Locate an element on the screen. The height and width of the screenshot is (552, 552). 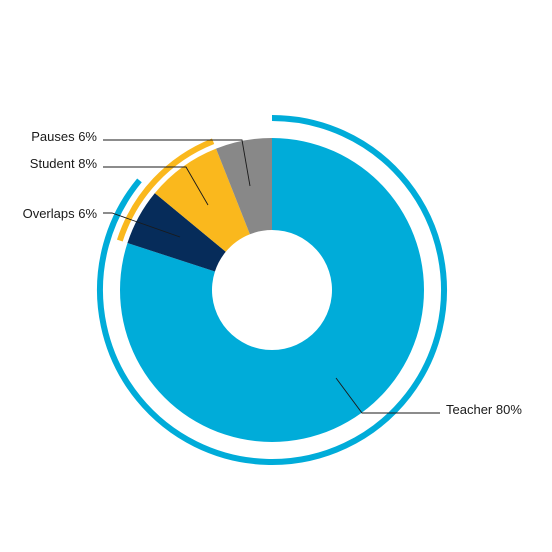
leader-pauses is located at coordinates (177, 163).